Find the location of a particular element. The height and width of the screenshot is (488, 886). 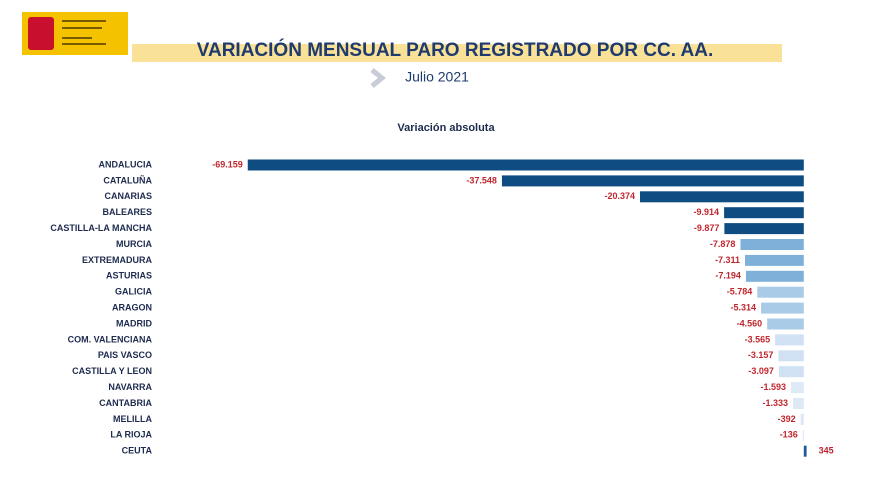

value-label: -9.877 is located at coordinates (707, 228).